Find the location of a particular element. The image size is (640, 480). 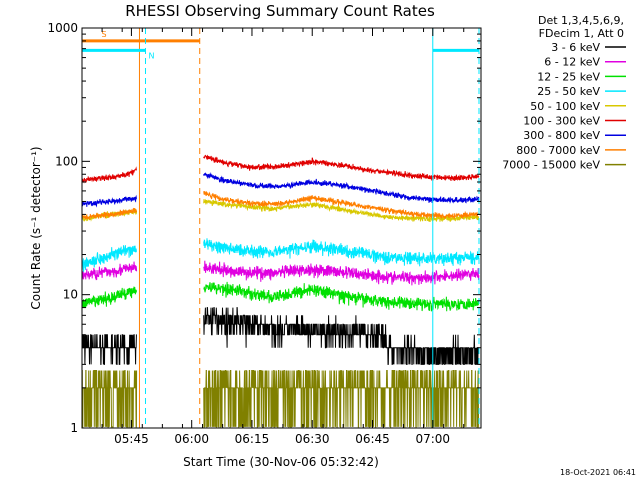

y-tick-label: 1000 is located at coordinates (62, 28).